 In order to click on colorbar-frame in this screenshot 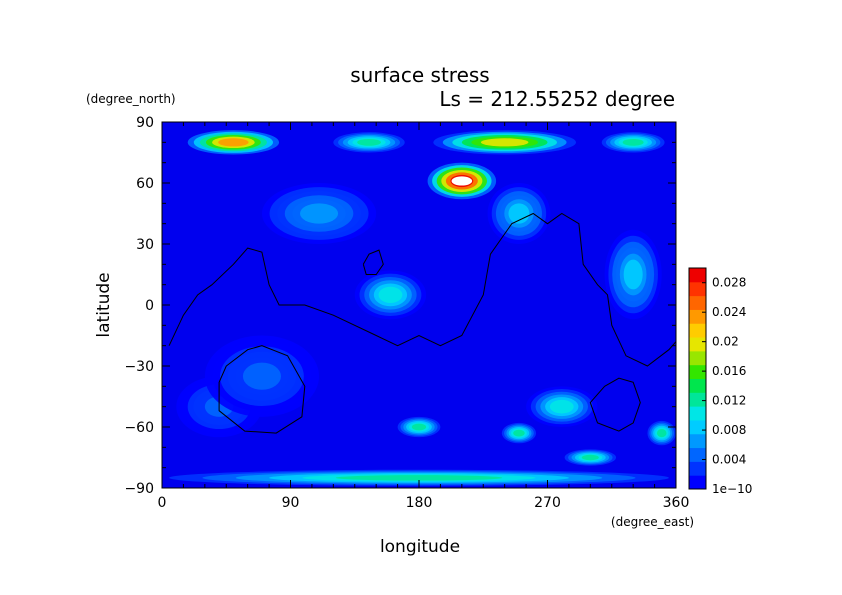, I will do `click(697, 378)`.